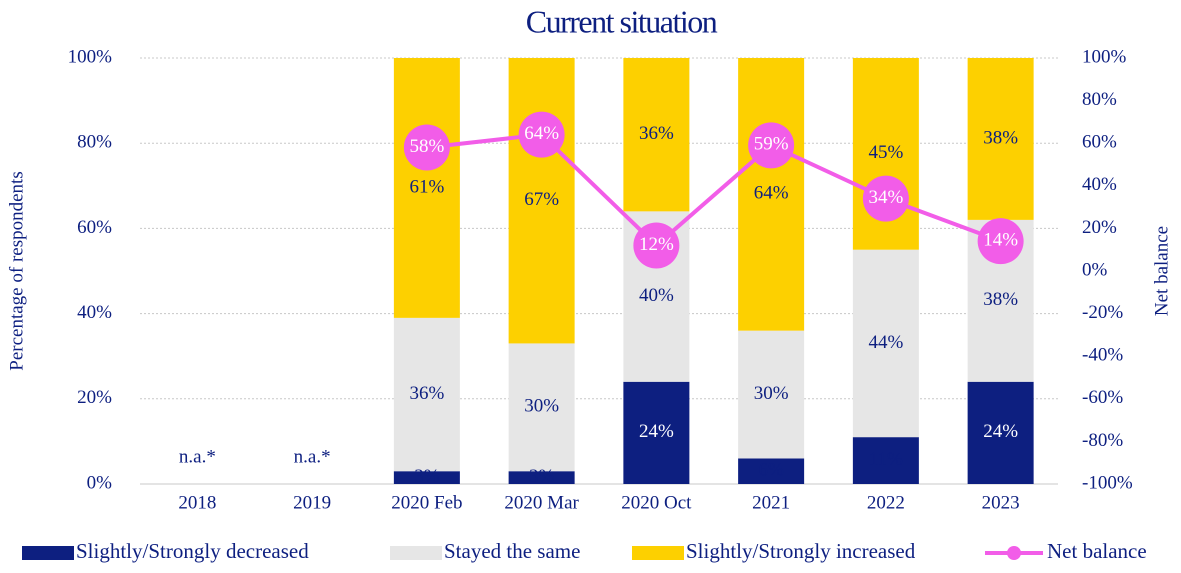 The image size is (1181, 573). I want to click on y2-tick-label: 20%, so click(1099, 227).